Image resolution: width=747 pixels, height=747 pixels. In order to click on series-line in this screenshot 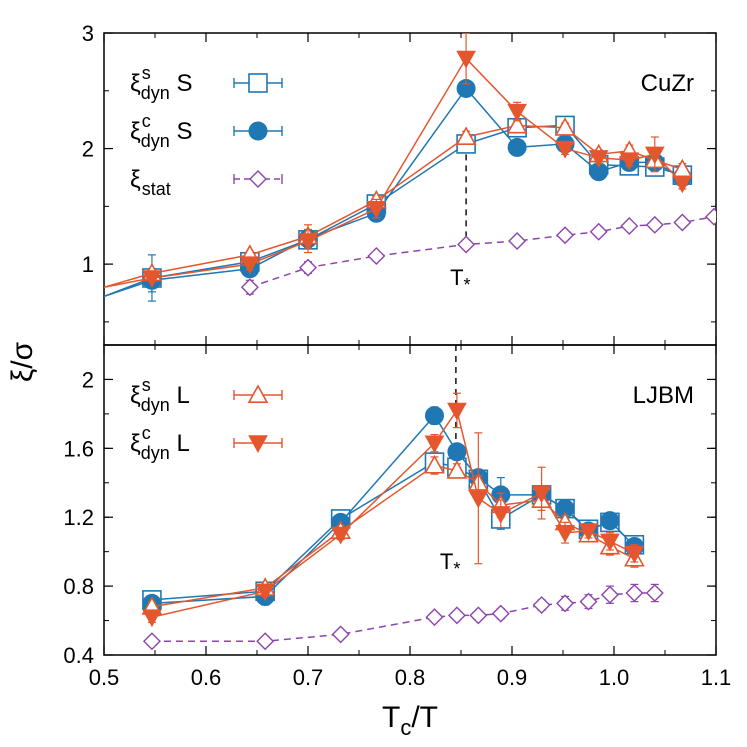, I will do `click(482, 251)`.